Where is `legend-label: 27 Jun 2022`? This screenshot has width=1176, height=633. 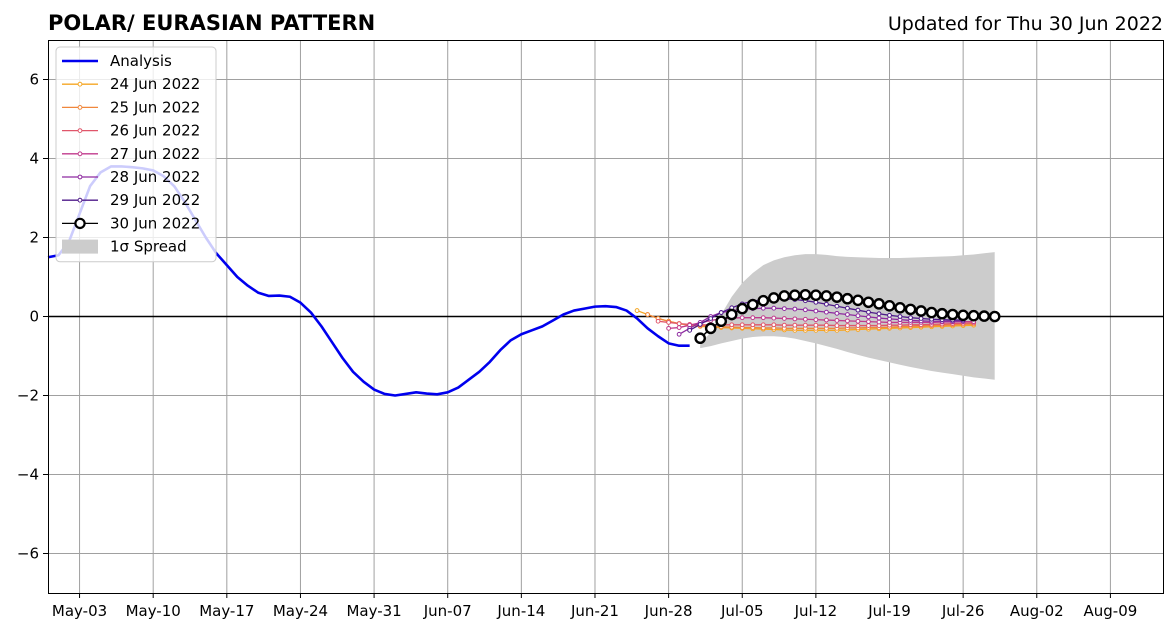 legend-label: 27 Jun 2022 is located at coordinates (155, 154).